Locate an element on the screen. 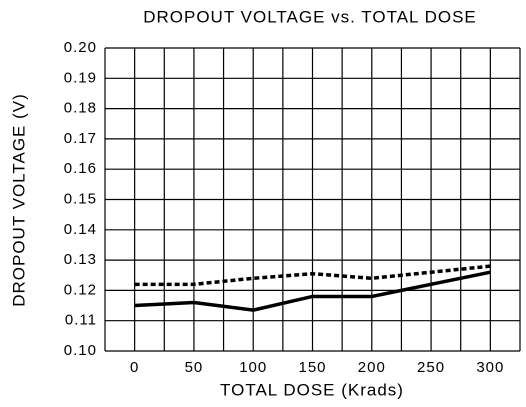  x-tick-label: 0 is located at coordinates (134, 367).